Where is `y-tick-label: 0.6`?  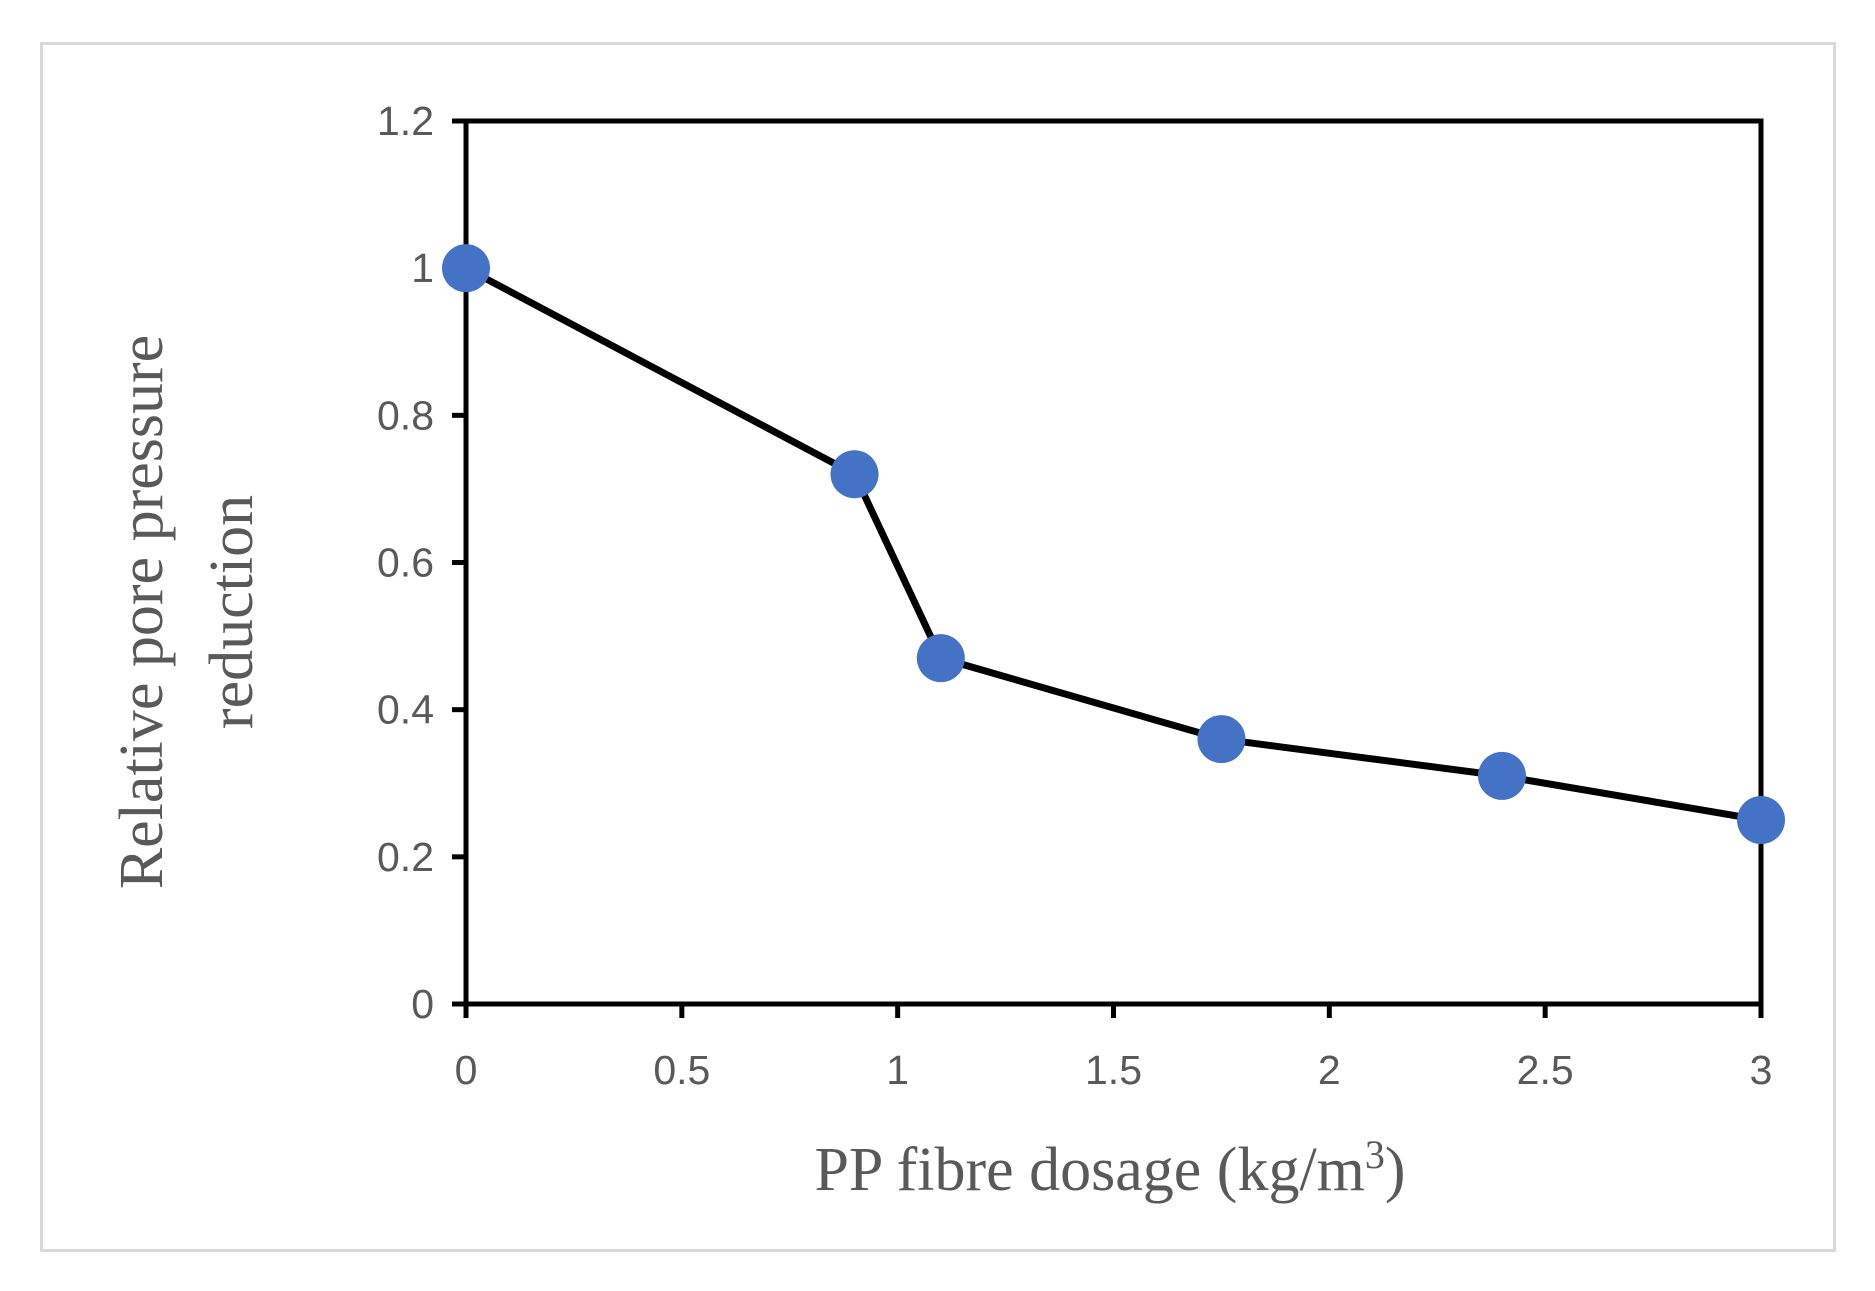 y-tick-label: 0.6 is located at coordinates (405, 563).